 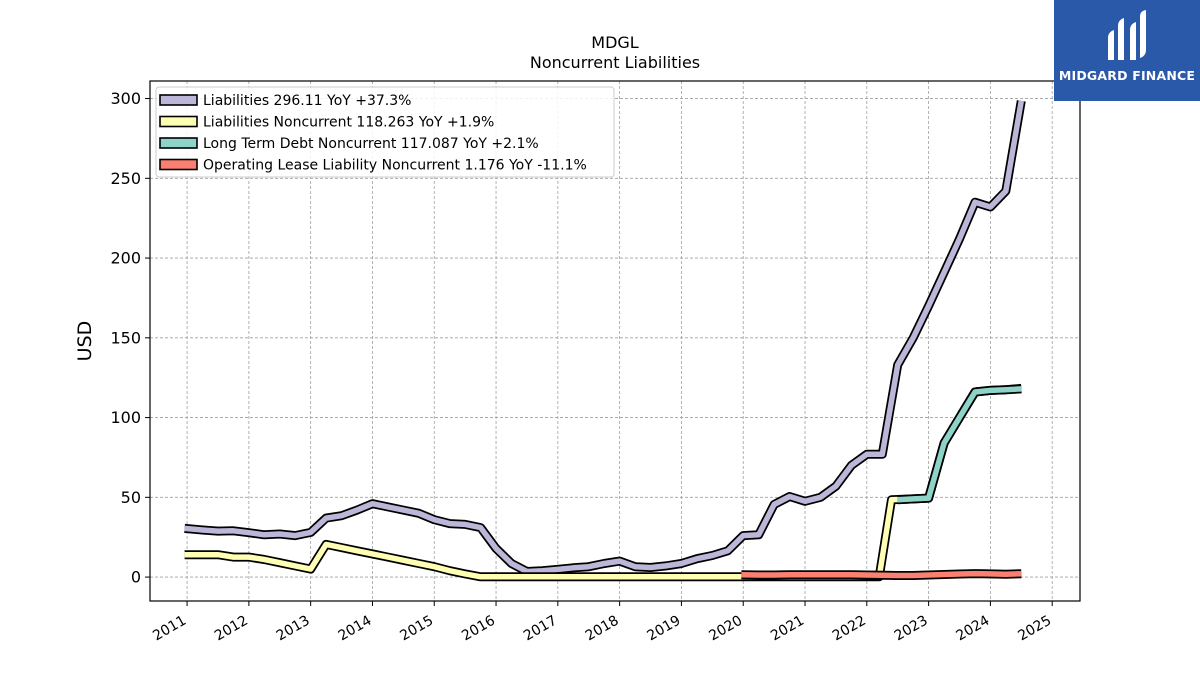 I want to click on y-tick-label: 150, so click(x=125, y=337).